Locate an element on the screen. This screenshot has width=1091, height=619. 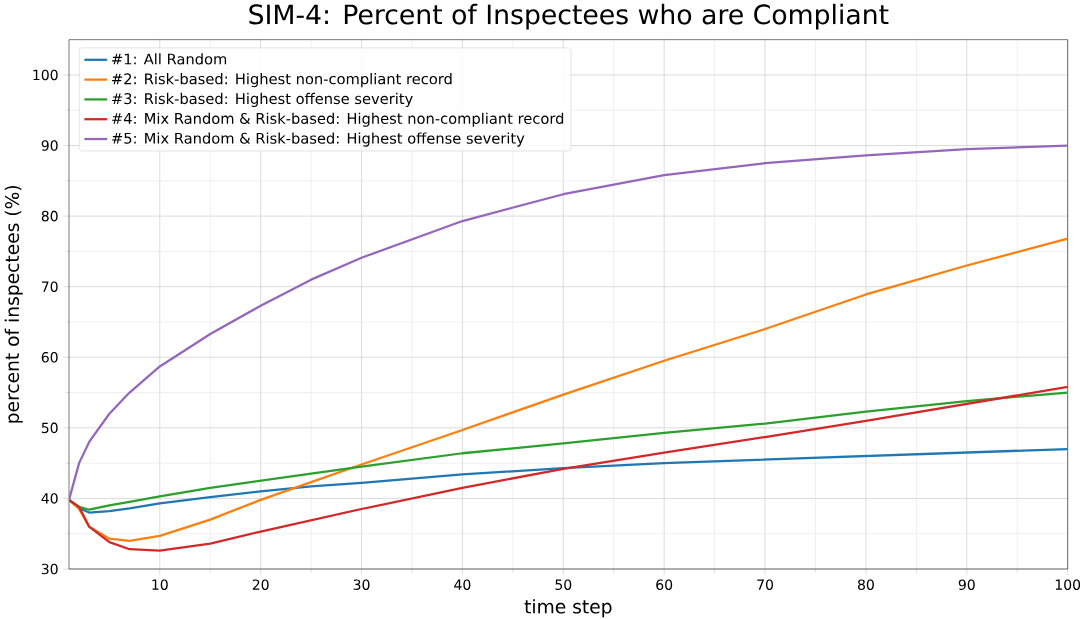
x-tick-label: 50 is located at coordinates (563, 584).